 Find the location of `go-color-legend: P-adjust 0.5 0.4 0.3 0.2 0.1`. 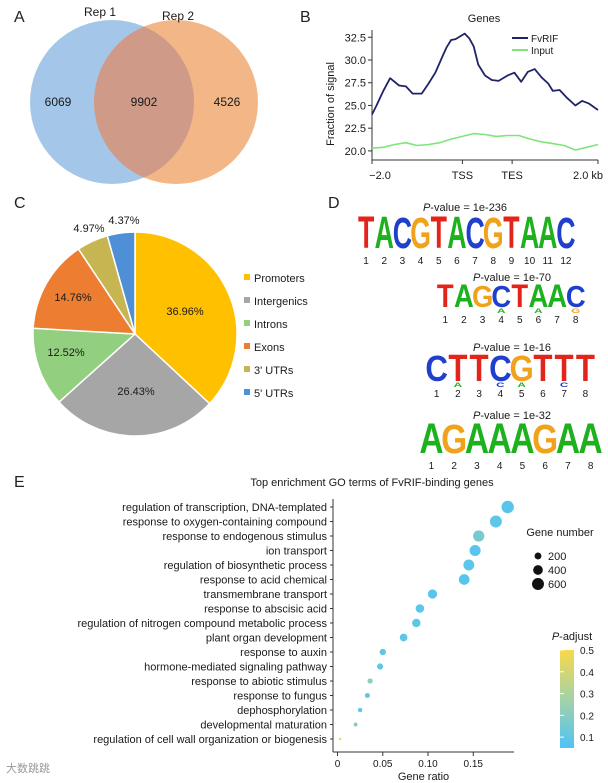

go-color-legend: P-adjust 0.5 0.4 0.3 0.2 0.1 is located at coordinates (573, 689).